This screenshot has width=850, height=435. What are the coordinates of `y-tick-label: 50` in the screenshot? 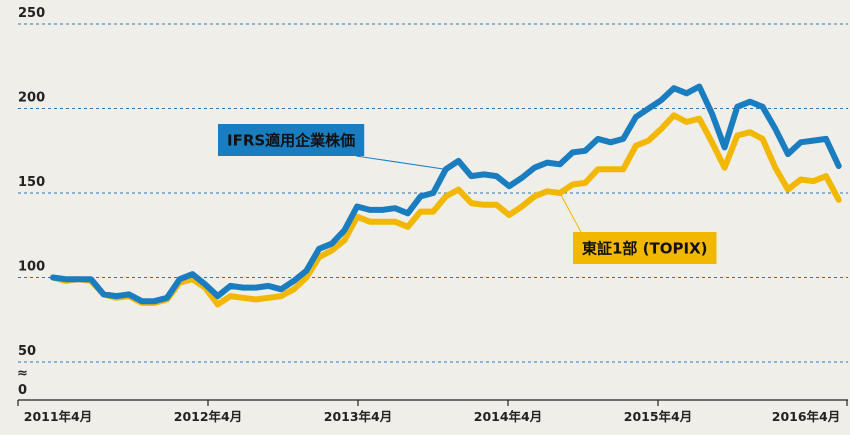 It's located at (27, 351).